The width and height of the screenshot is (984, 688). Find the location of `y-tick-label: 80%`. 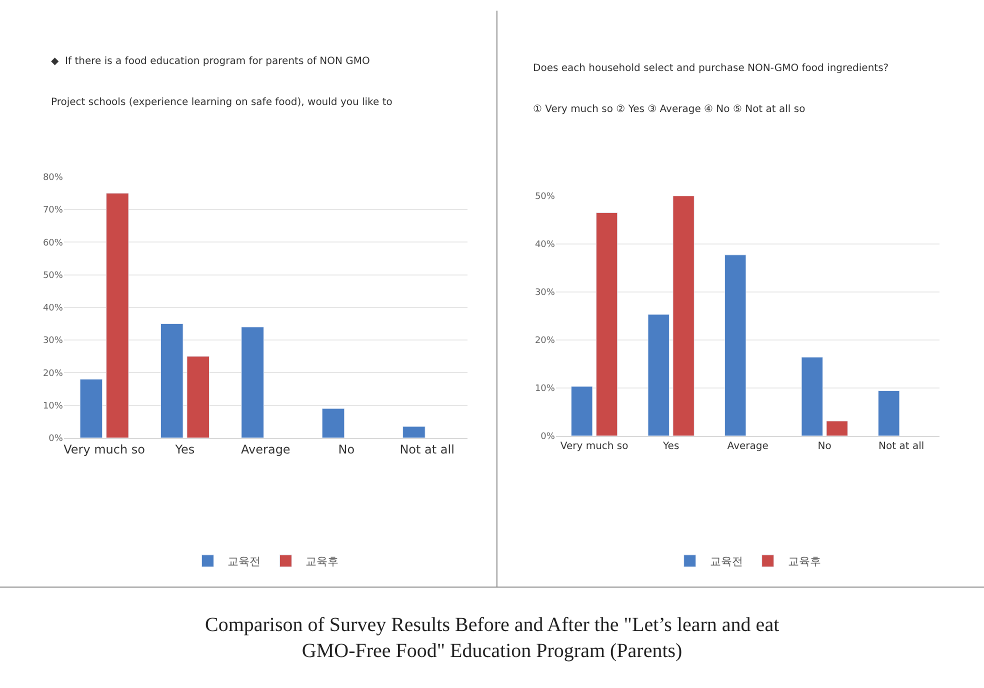

y-tick-label: 80% is located at coordinates (53, 178).